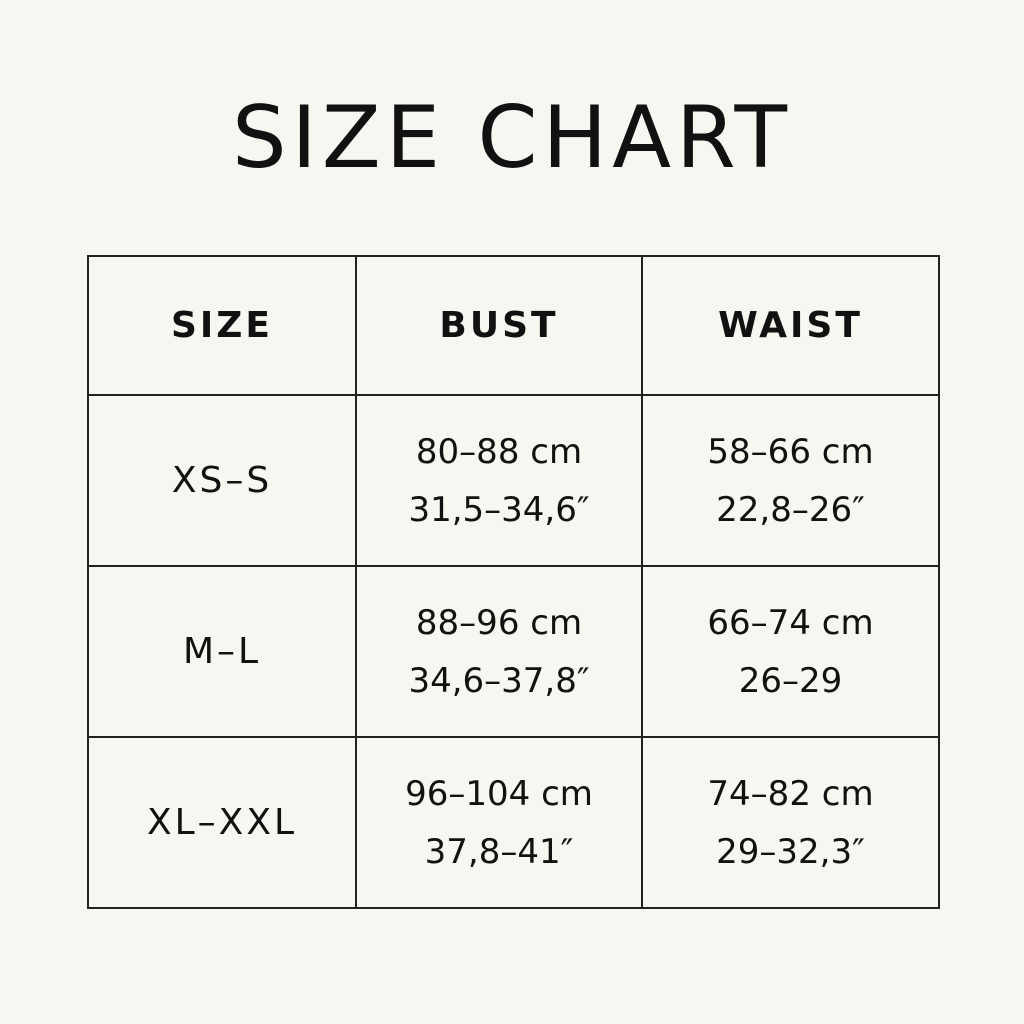  I want to click on bust-in: 37,8–41″, so click(499, 851).